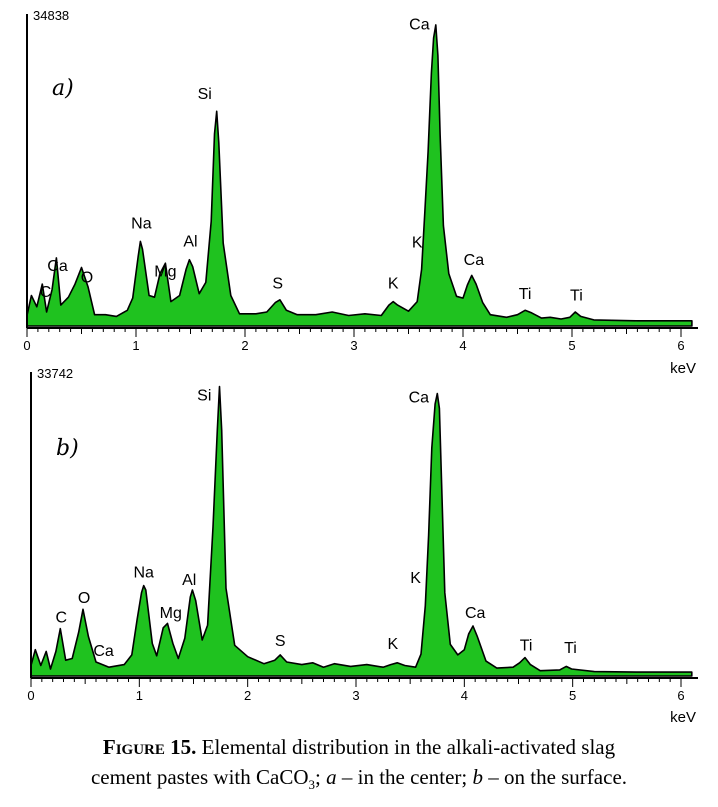 This screenshot has height=807, width=718. Describe the element at coordinates (62, 618) in the screenshot. I see `peak-label-b: C` at that location.